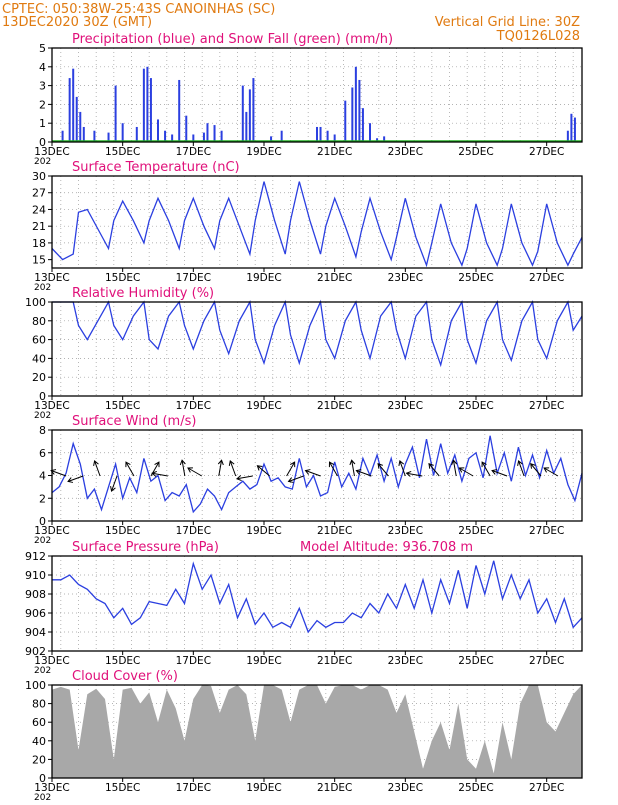  Describe the element at coordinates (334, 406) in the screenshot. I see `x-tick-label: 21DEC` at that location.